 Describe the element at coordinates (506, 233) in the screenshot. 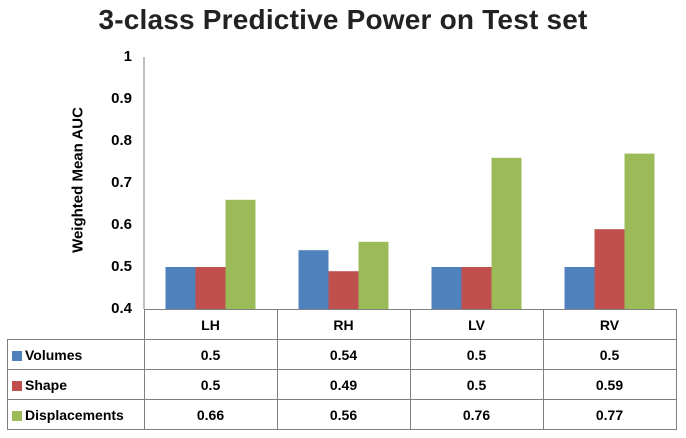

I see `bar-displacements-lv` at that location.